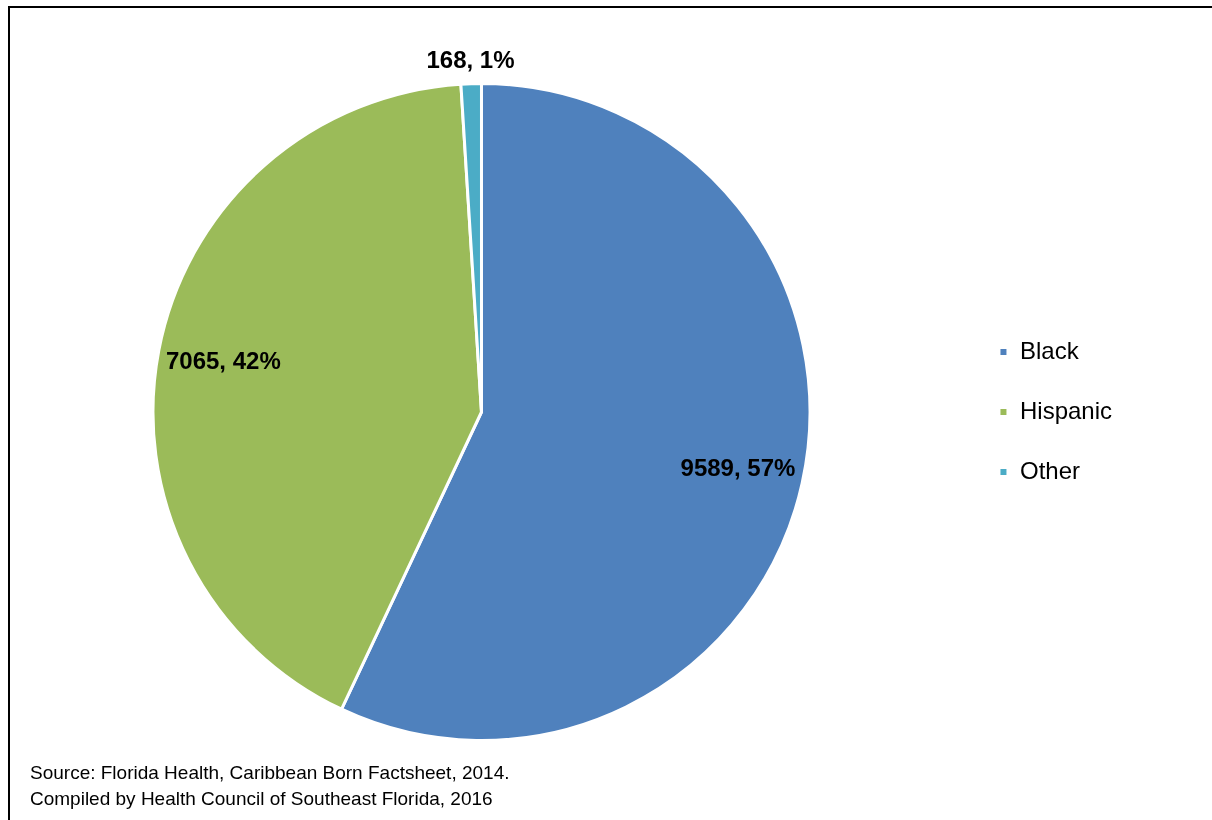 The image size is (1212, 820). What do you see at coordinates (1066, 410) in the screenshot?
I see `legend-label: Hispanic` at bounding box center [1066, 410].